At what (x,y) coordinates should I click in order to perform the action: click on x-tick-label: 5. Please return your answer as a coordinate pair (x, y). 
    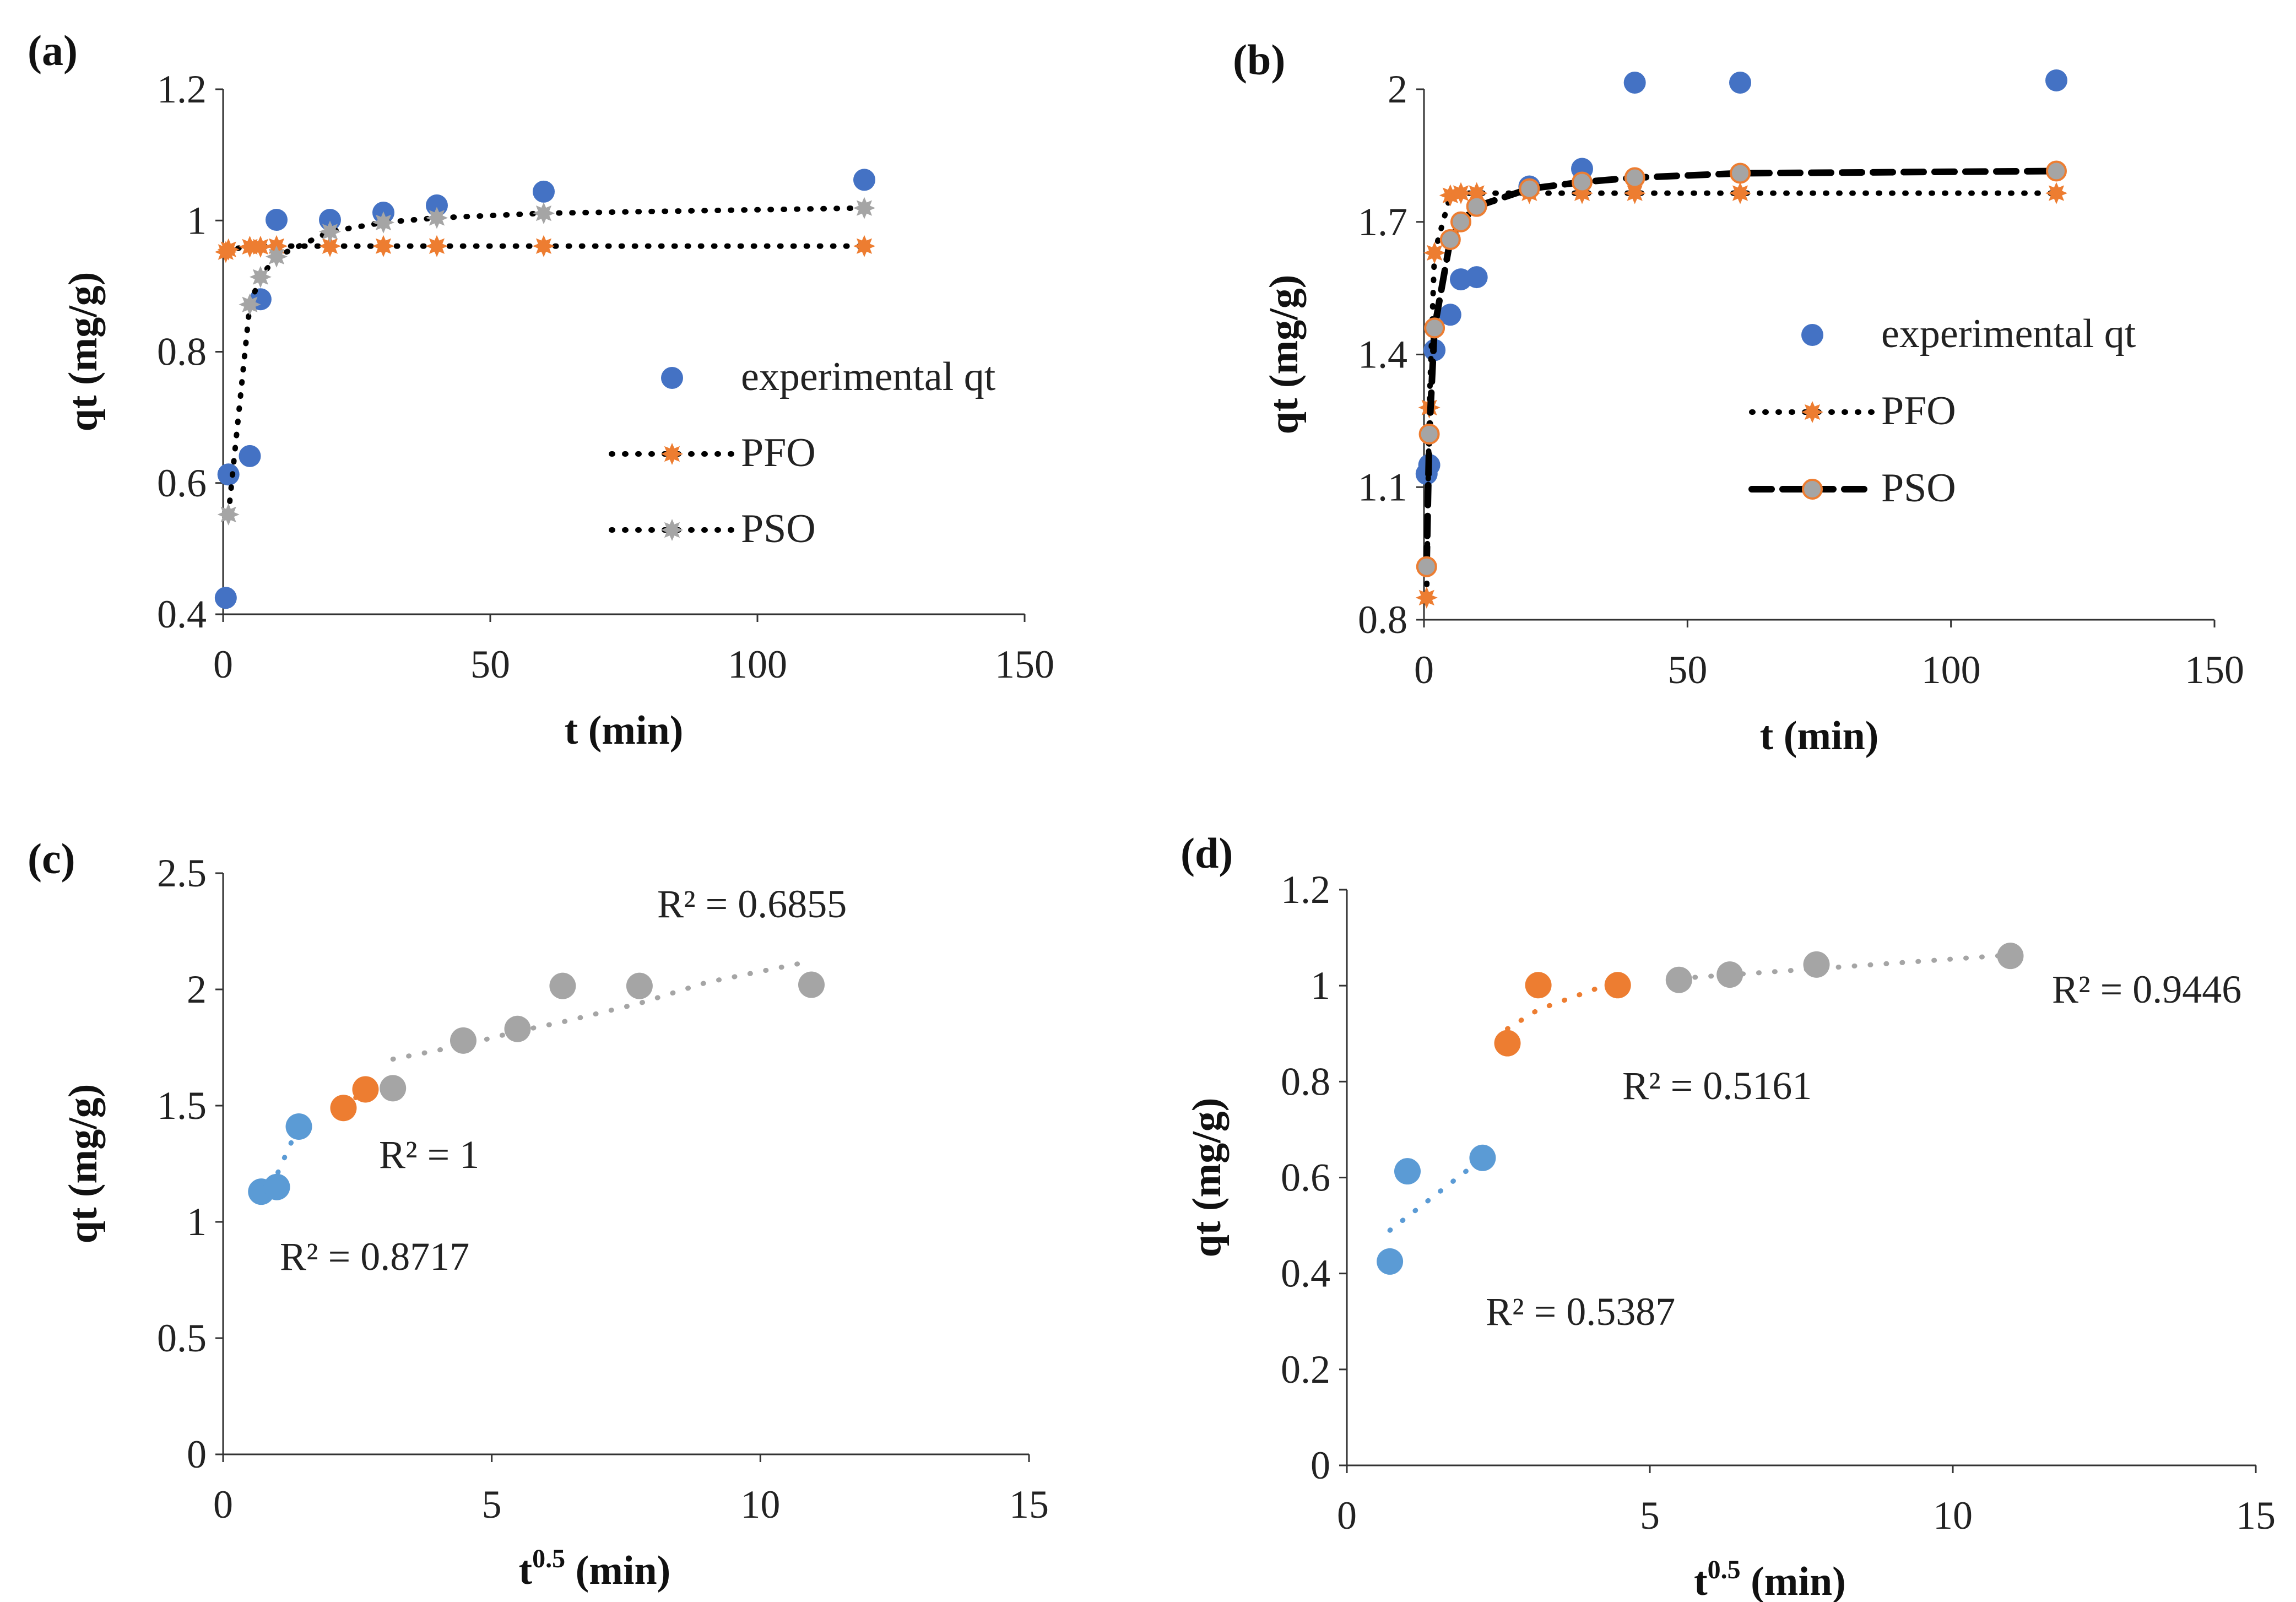
    Looking at the image, I should click on (1650, 1515).